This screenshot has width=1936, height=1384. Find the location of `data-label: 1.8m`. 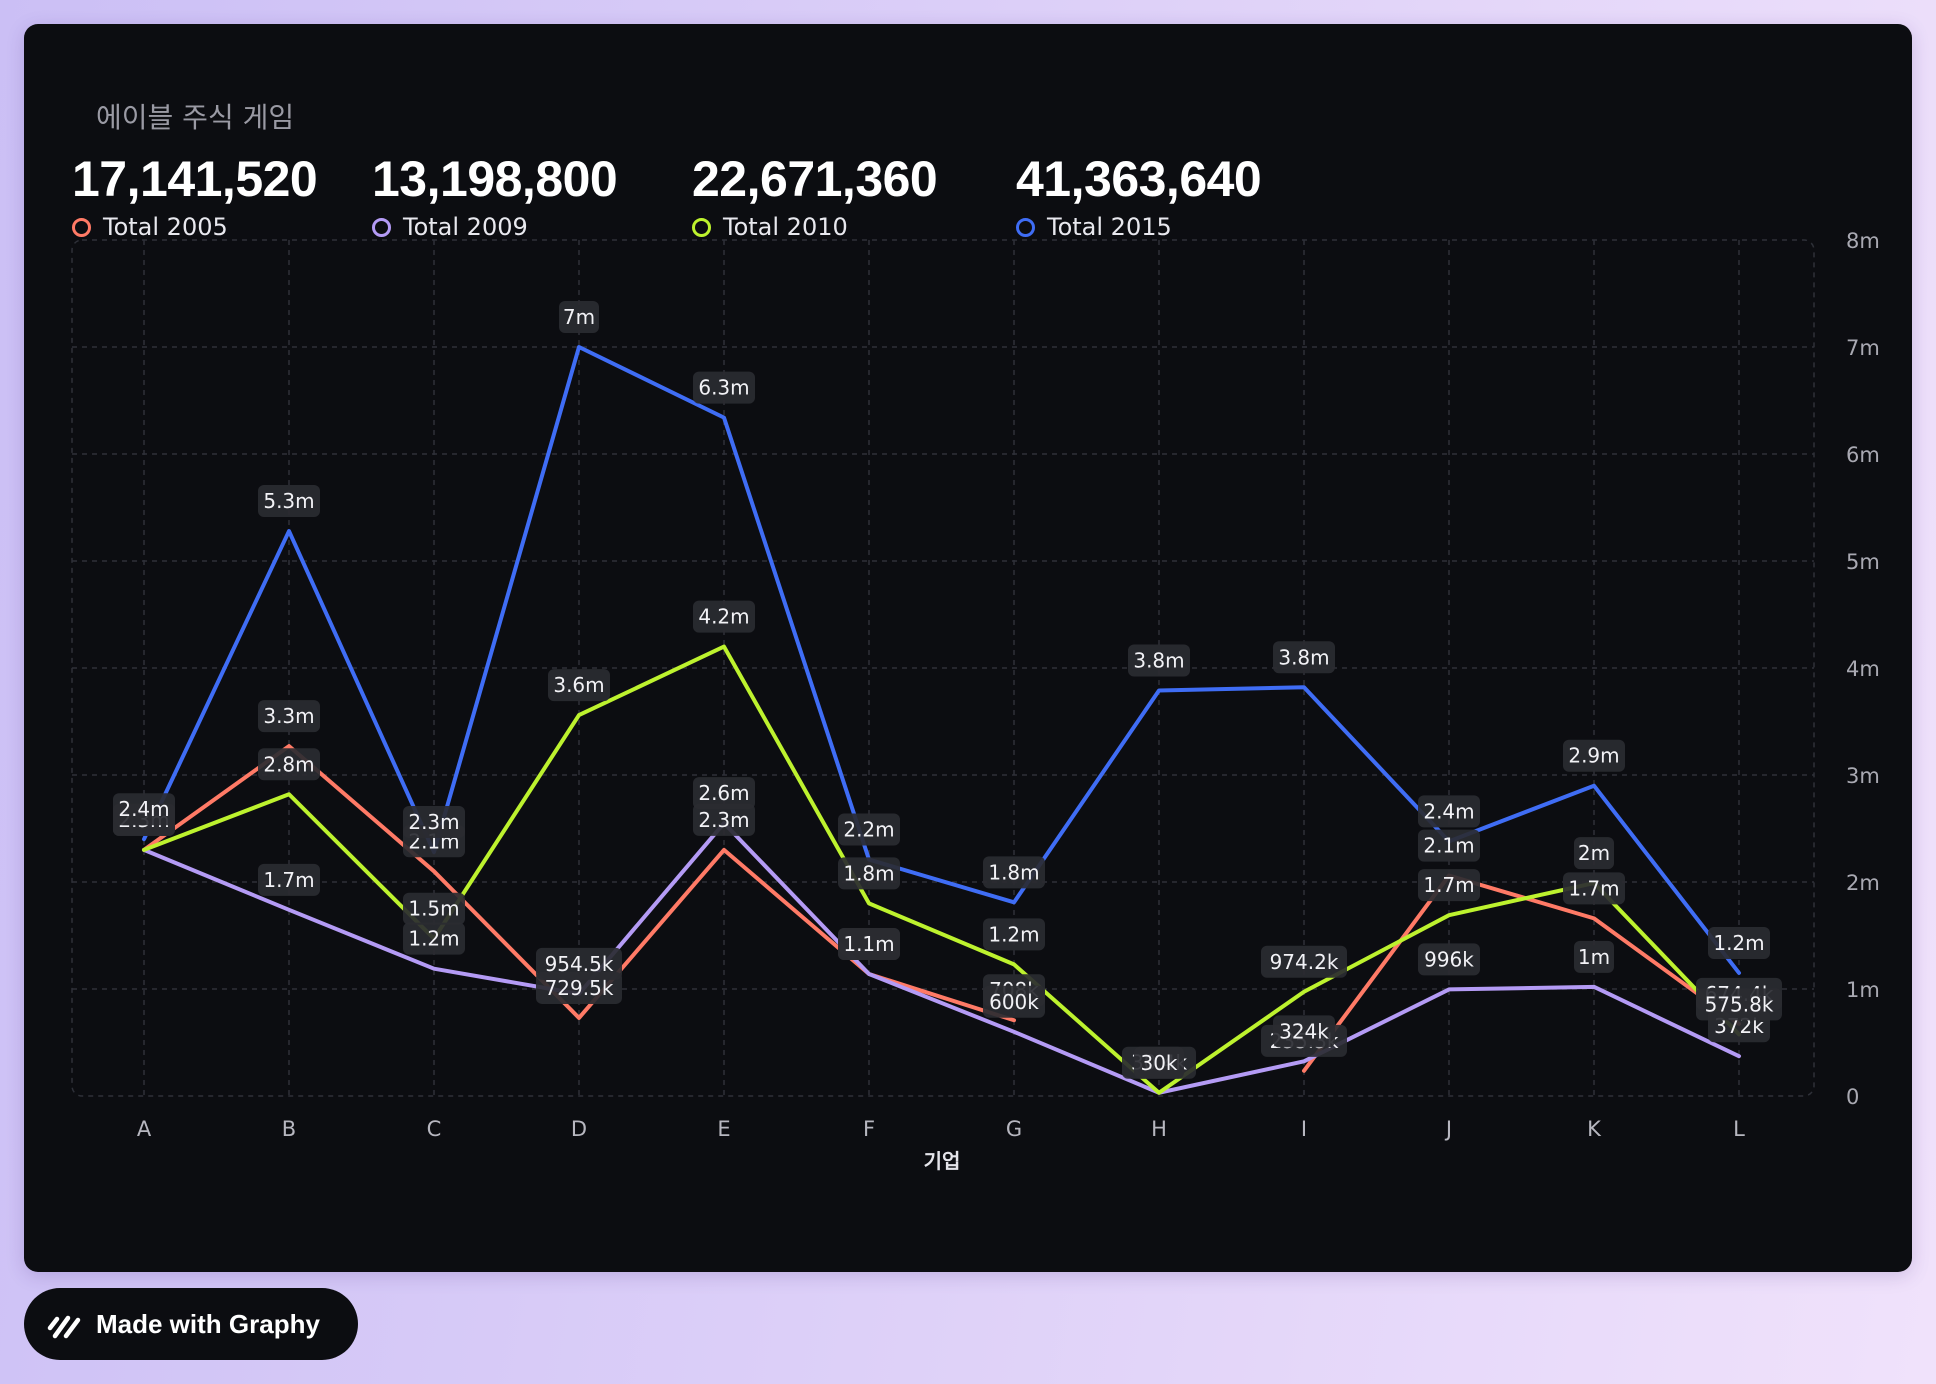

data-label: 1.8m is located at coordinates (868, 873).